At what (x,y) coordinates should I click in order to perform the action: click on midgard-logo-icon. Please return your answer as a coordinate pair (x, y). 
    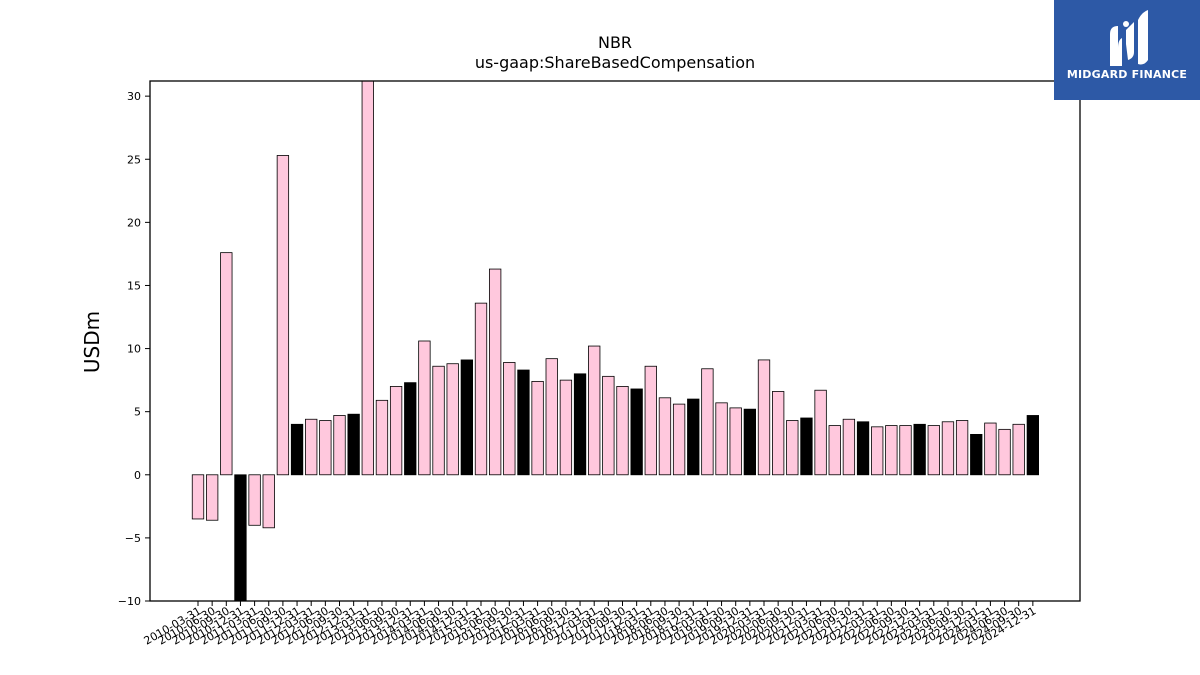
    Looking at the image, I should click on (1129, 38).